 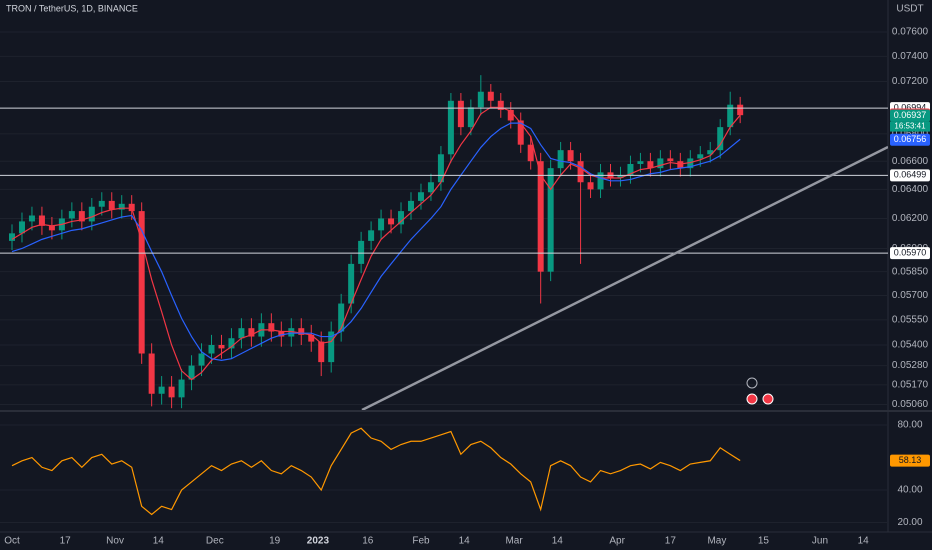 What do you see at coordinates (617, 541) in the screenshot?
I see `x-tick-label: Apr` at bounding box center [617, 541].